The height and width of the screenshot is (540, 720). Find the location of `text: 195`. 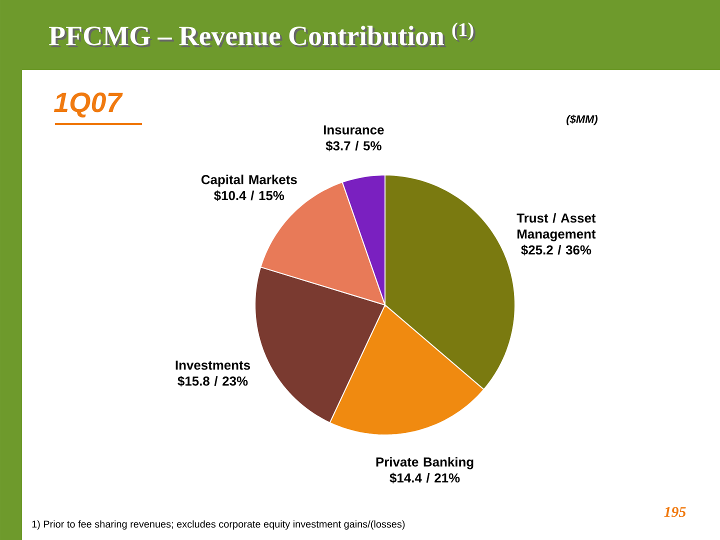

text: 195 is located at coordinates (675, 511).